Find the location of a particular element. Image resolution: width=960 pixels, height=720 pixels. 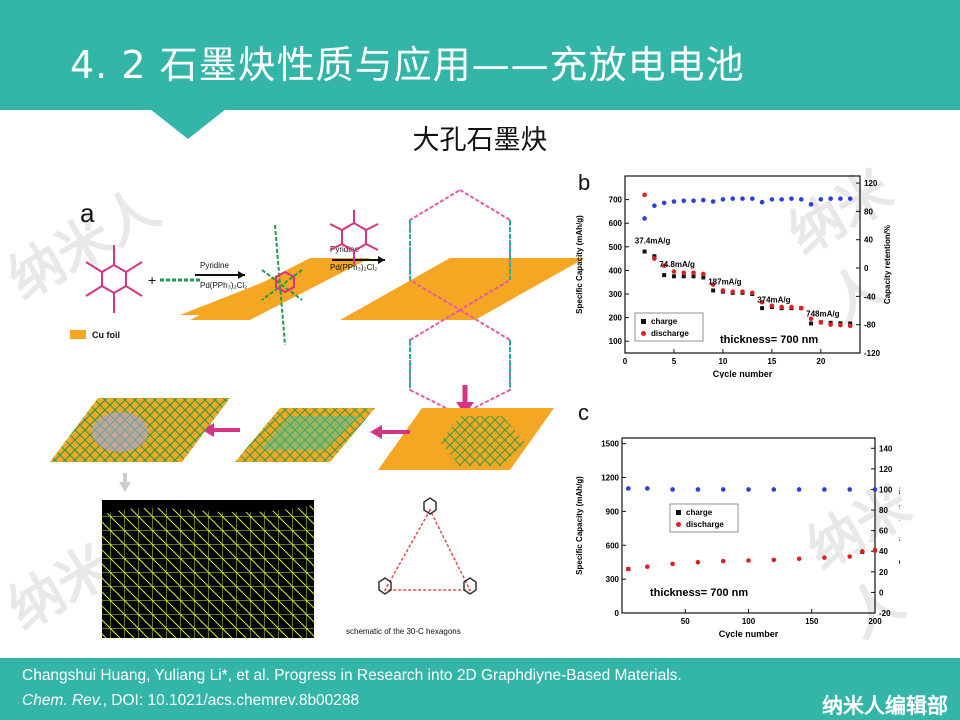

y2-axis-label: Capacity retention/% is located at coordinates (899, 525).